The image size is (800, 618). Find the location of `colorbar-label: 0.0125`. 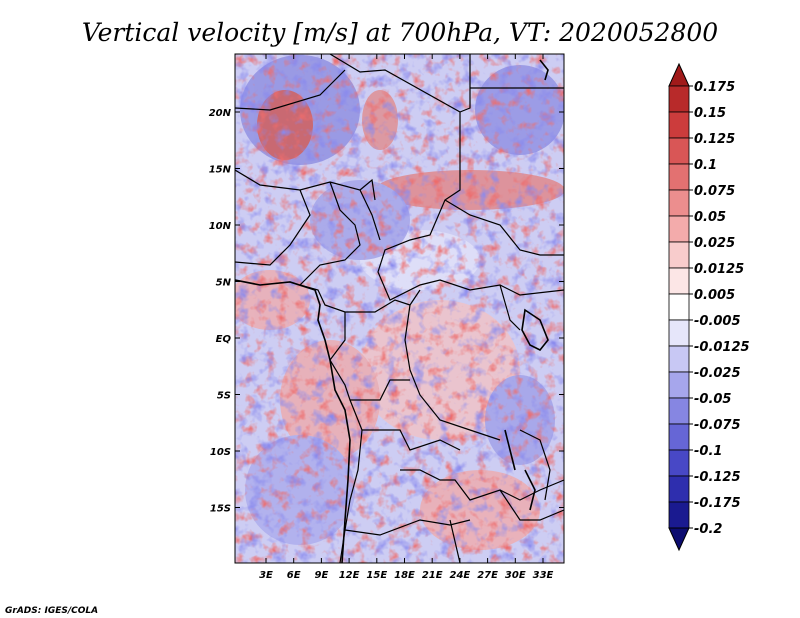

colorbar-label: 0.0125 is located at coordinates (719, 269).